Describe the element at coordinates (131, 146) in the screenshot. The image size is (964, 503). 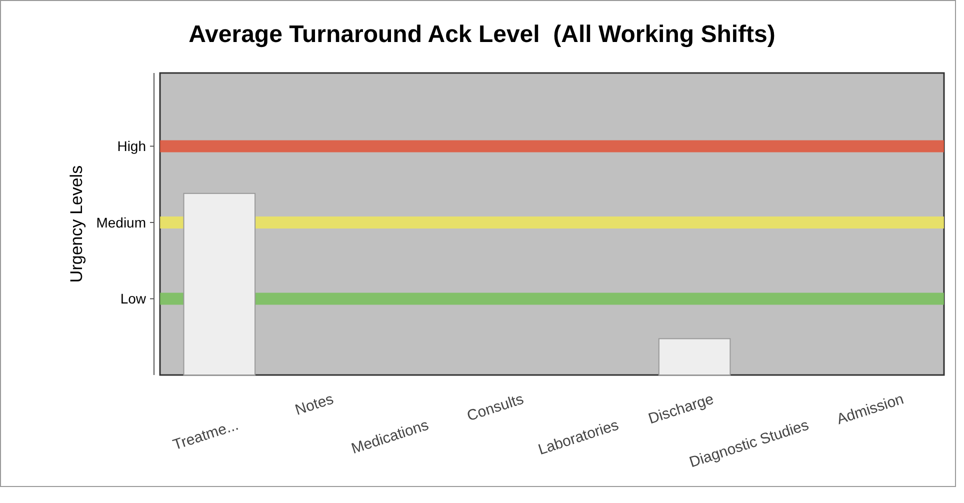
I see `ref-line-label: High` at that location.